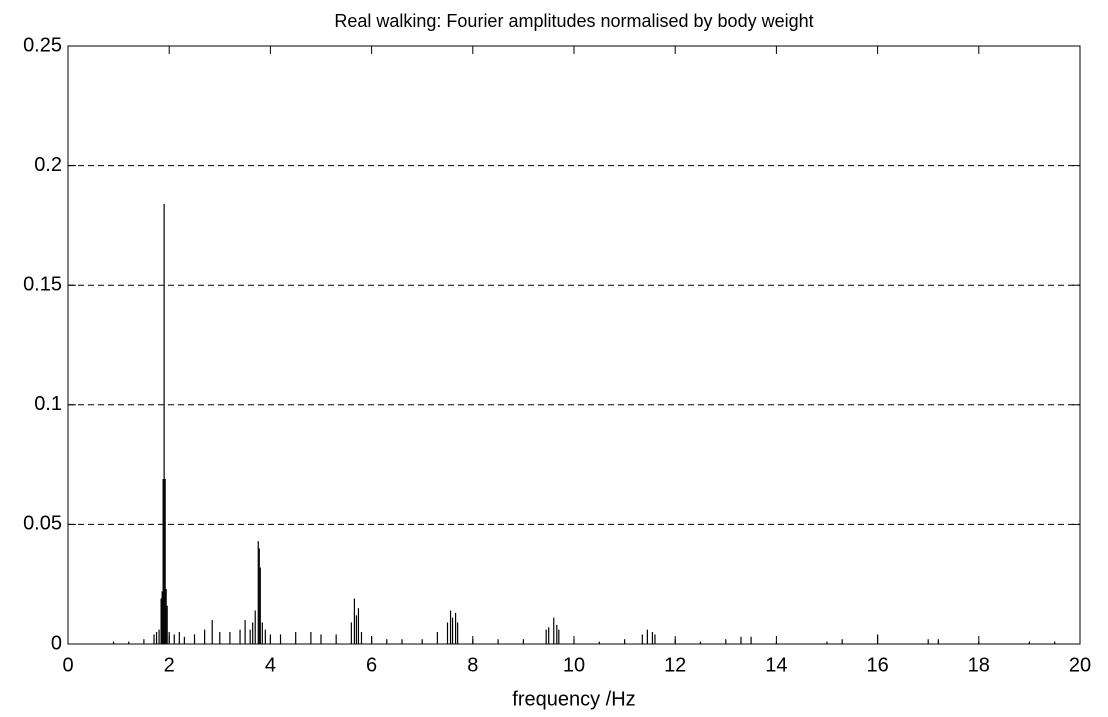  What do you see at coordinates (48, 404) in the screenshot?
I see `y-tick-label: 0.1` at bounding box center [48, 404].